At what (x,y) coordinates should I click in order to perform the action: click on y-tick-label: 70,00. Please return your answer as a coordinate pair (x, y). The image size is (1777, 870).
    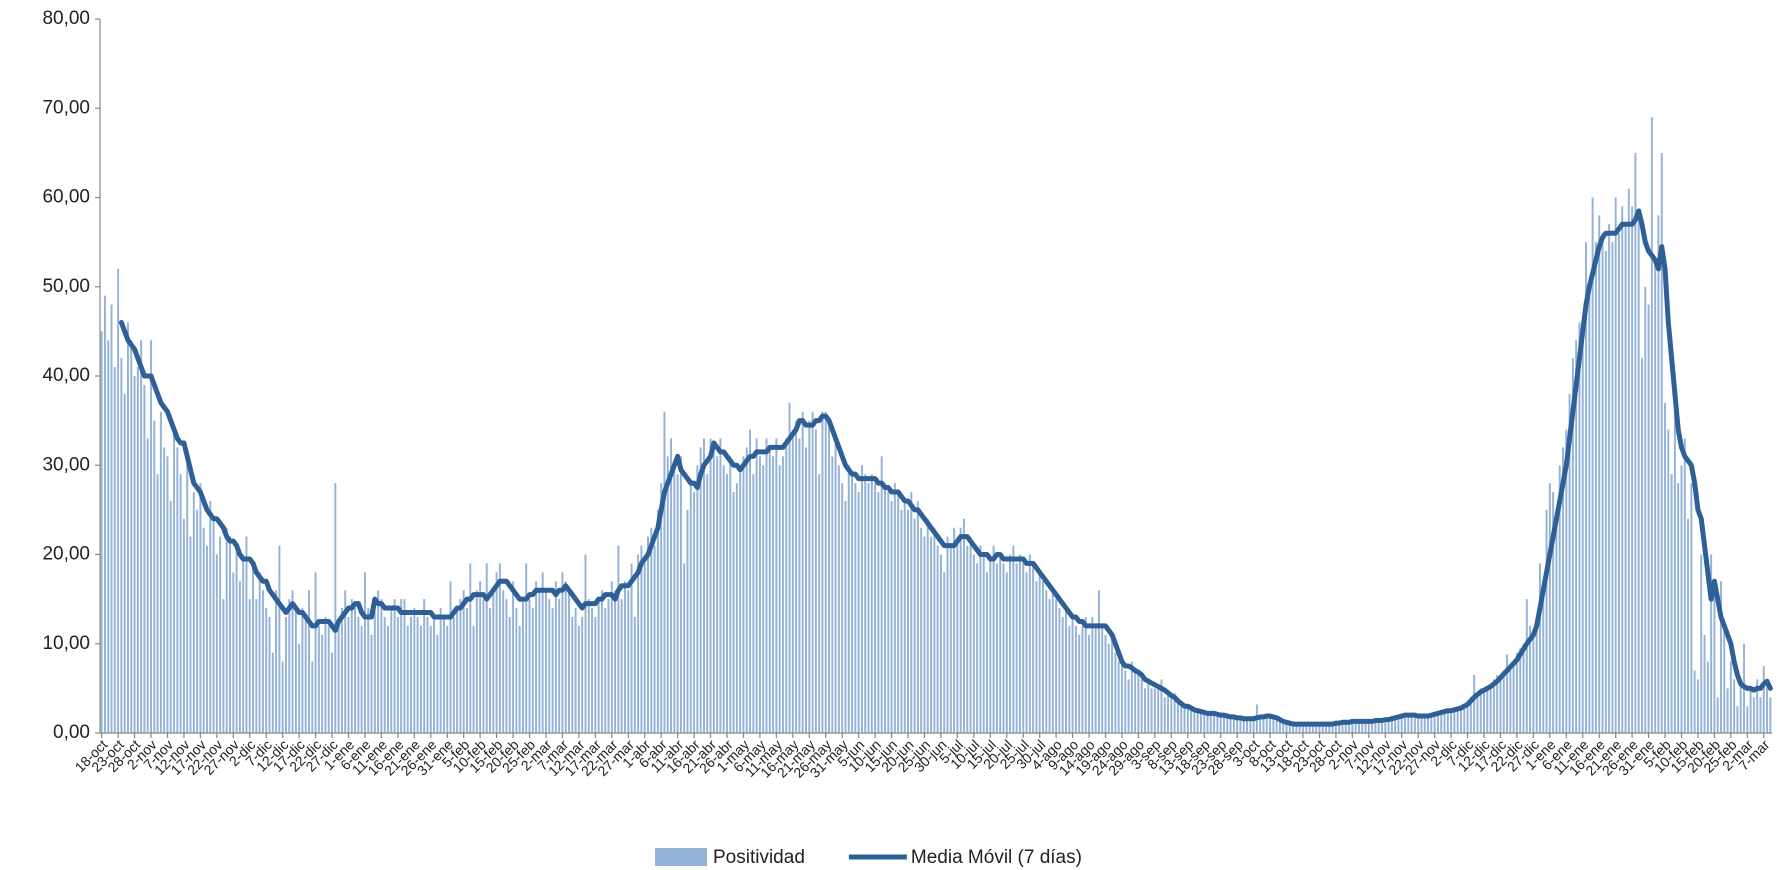
    Looking at the image, I should click on (66, 107).